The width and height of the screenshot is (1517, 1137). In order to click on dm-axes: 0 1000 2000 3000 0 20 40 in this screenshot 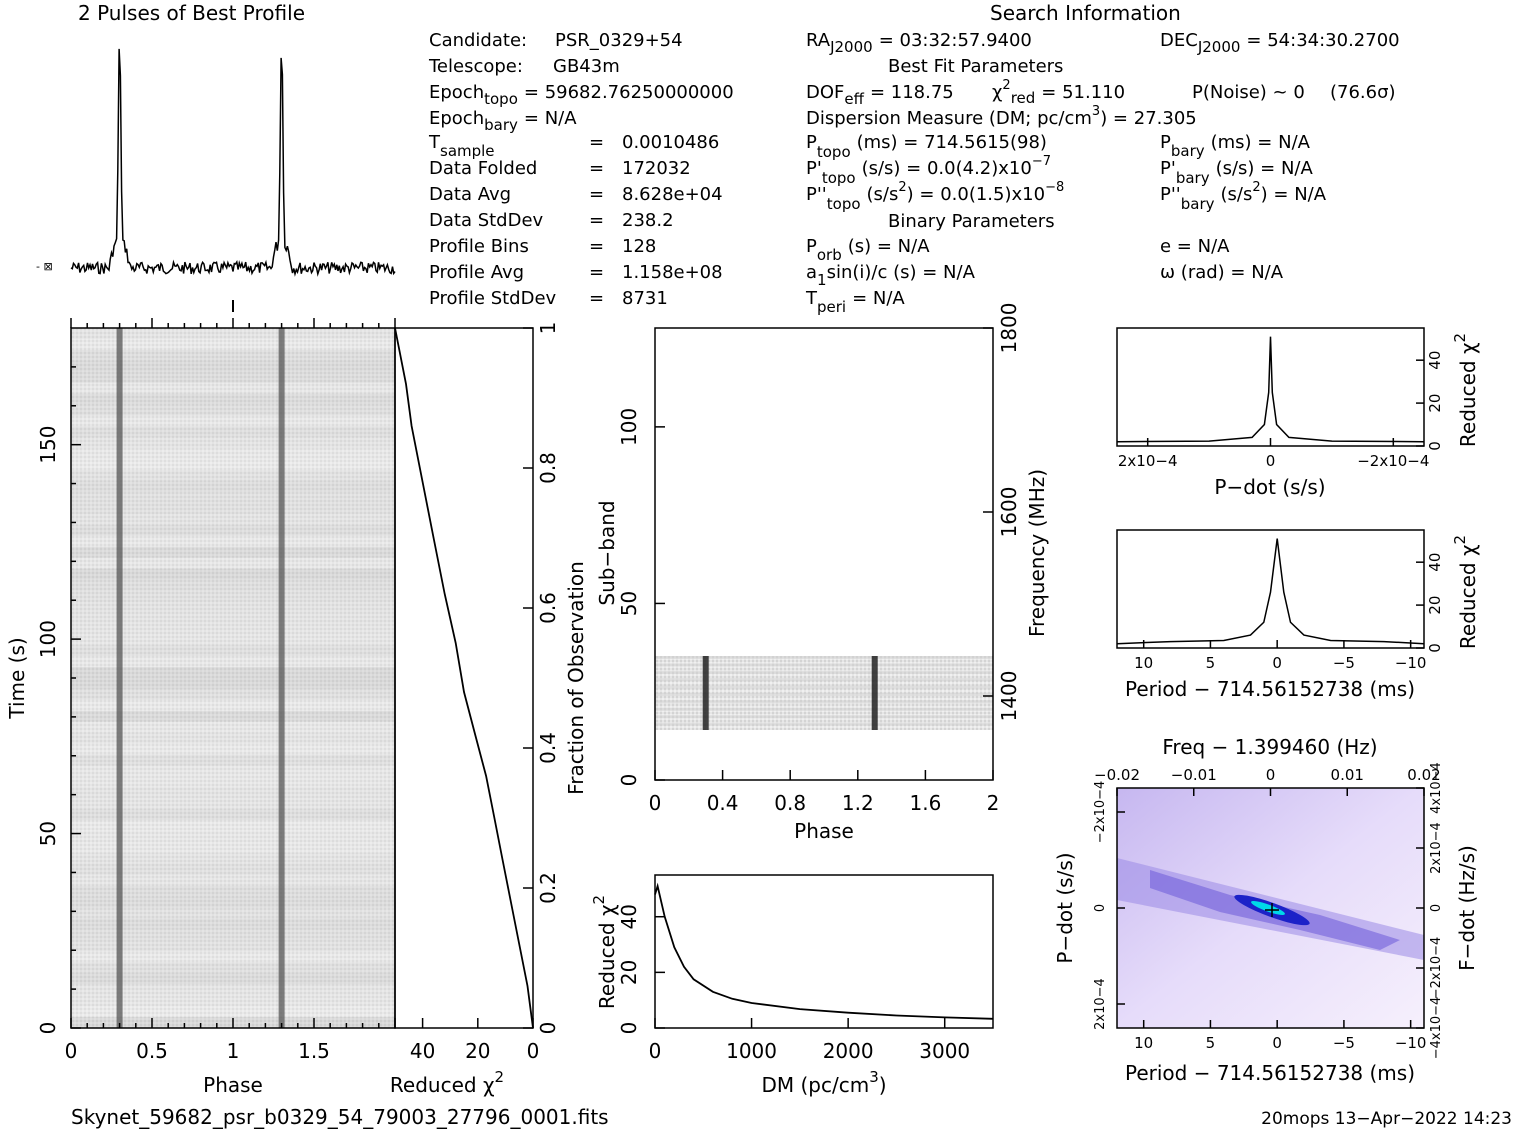, I will do `click(793, 983)`.